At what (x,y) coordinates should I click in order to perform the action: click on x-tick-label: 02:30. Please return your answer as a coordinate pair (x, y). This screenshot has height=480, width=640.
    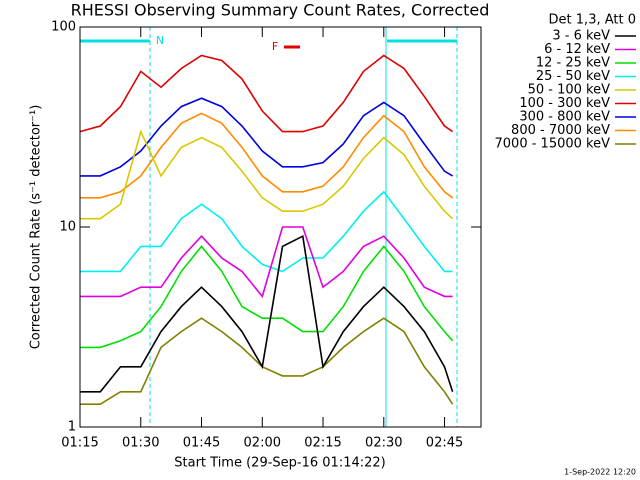
    Looking at the image, I should click on (383, 443).